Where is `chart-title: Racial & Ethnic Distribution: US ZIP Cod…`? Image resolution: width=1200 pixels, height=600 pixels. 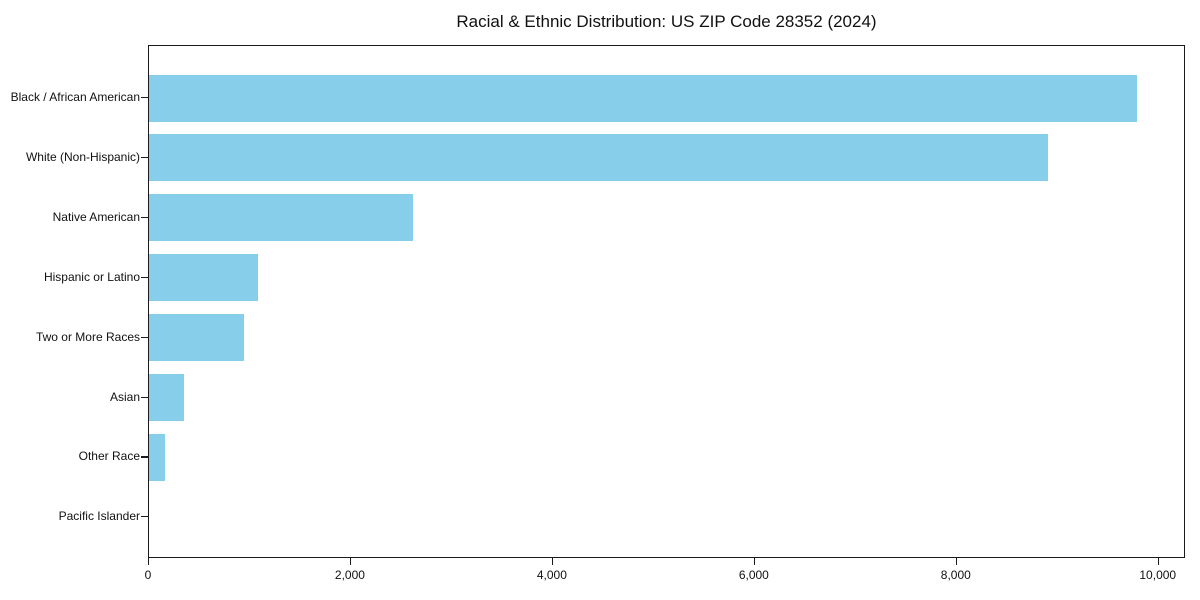
chart-title: Racial & Ethnic Distribution: US ZIP Cod… is located at coordinates (666, 21).